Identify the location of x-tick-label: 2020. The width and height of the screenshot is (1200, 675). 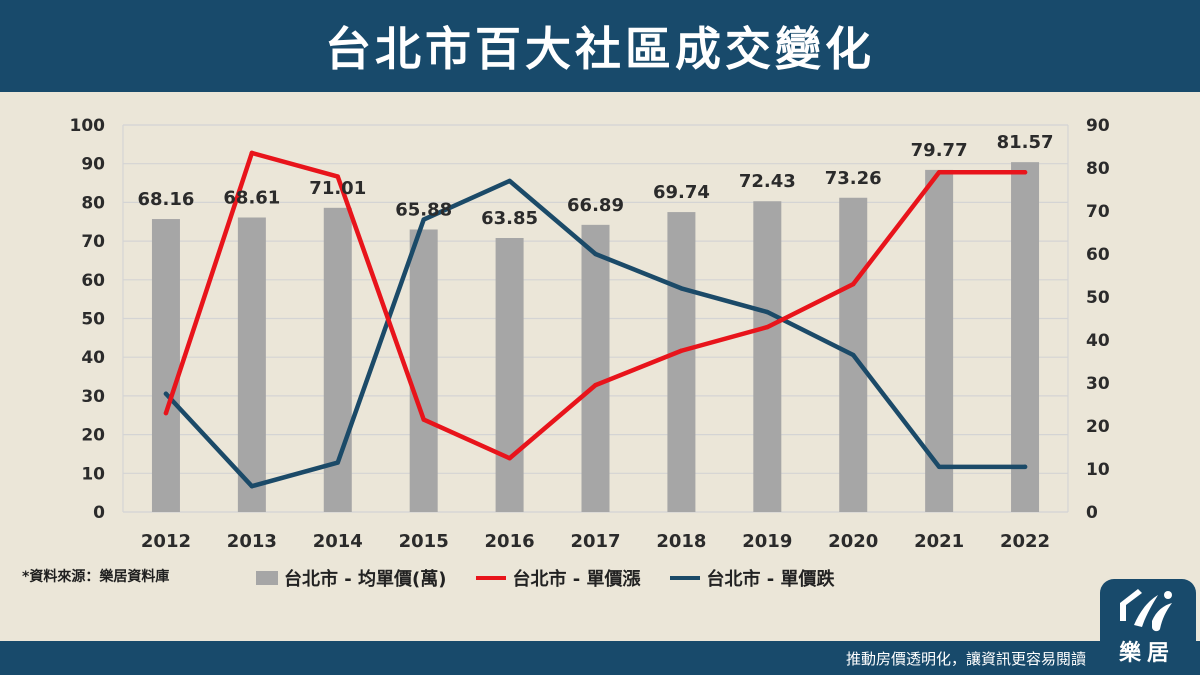
(853, 541).